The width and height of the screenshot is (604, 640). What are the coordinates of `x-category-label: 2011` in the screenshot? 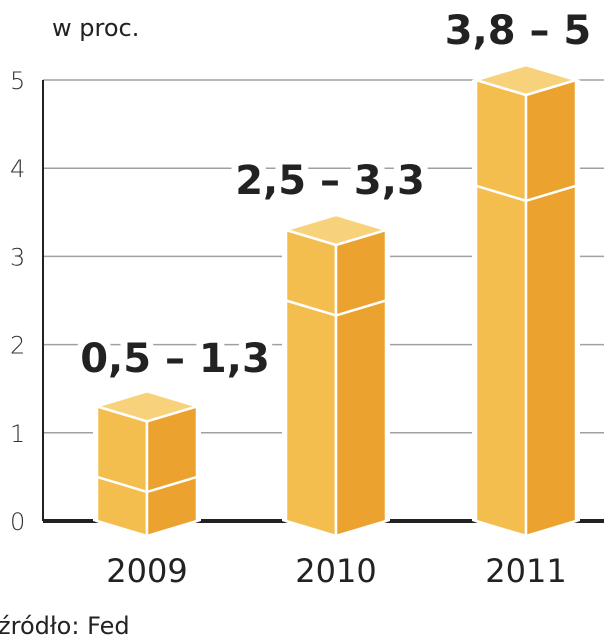 It's located at (525, 571).